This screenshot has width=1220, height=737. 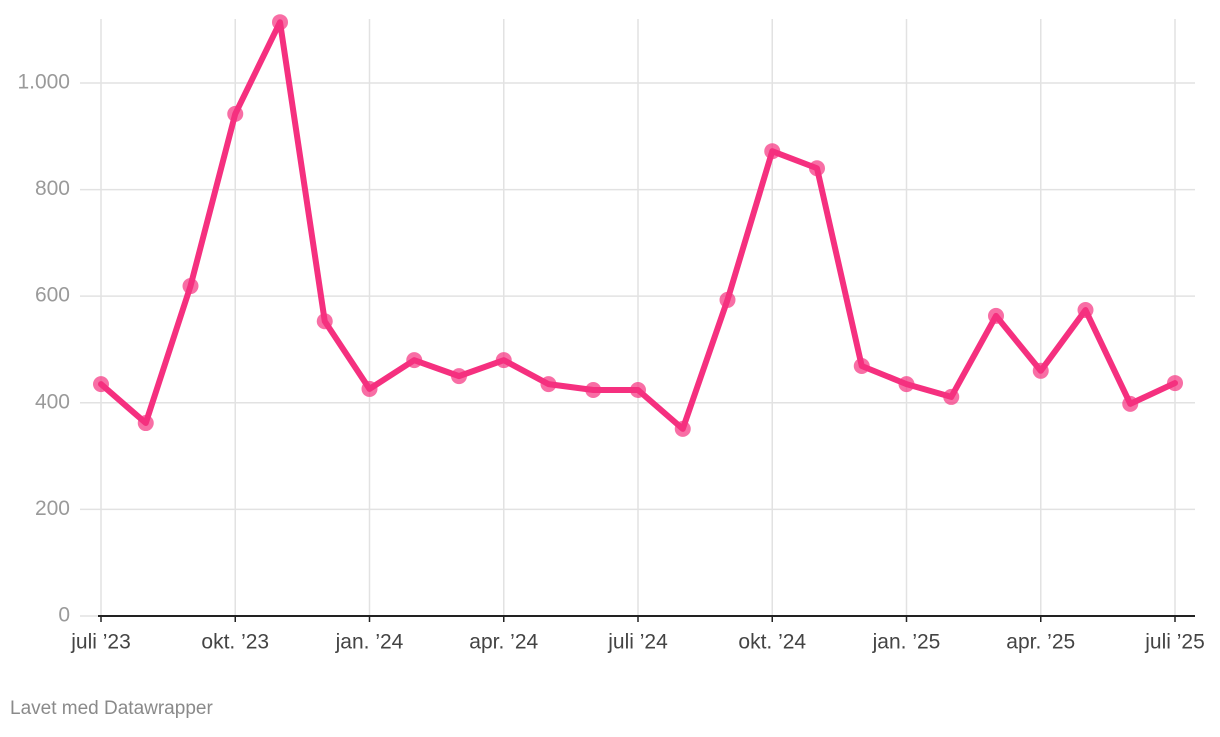 What do you see at coordinates (111, 708) in the screenshot?
I see `credit: Lavet med Datawrapper` at bounding box center [111, 708].